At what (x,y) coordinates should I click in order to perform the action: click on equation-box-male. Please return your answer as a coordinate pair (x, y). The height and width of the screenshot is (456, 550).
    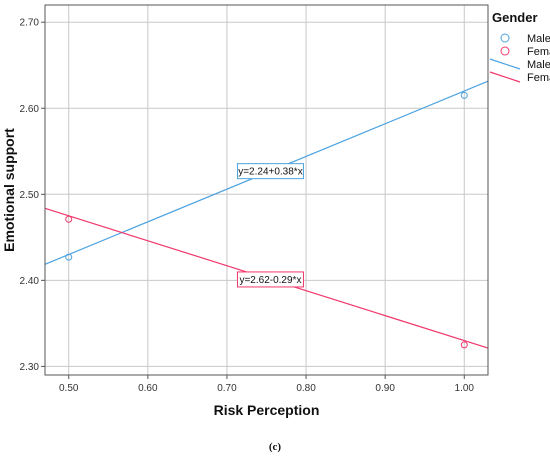
    Looking at the image, I should click on (270, 171).